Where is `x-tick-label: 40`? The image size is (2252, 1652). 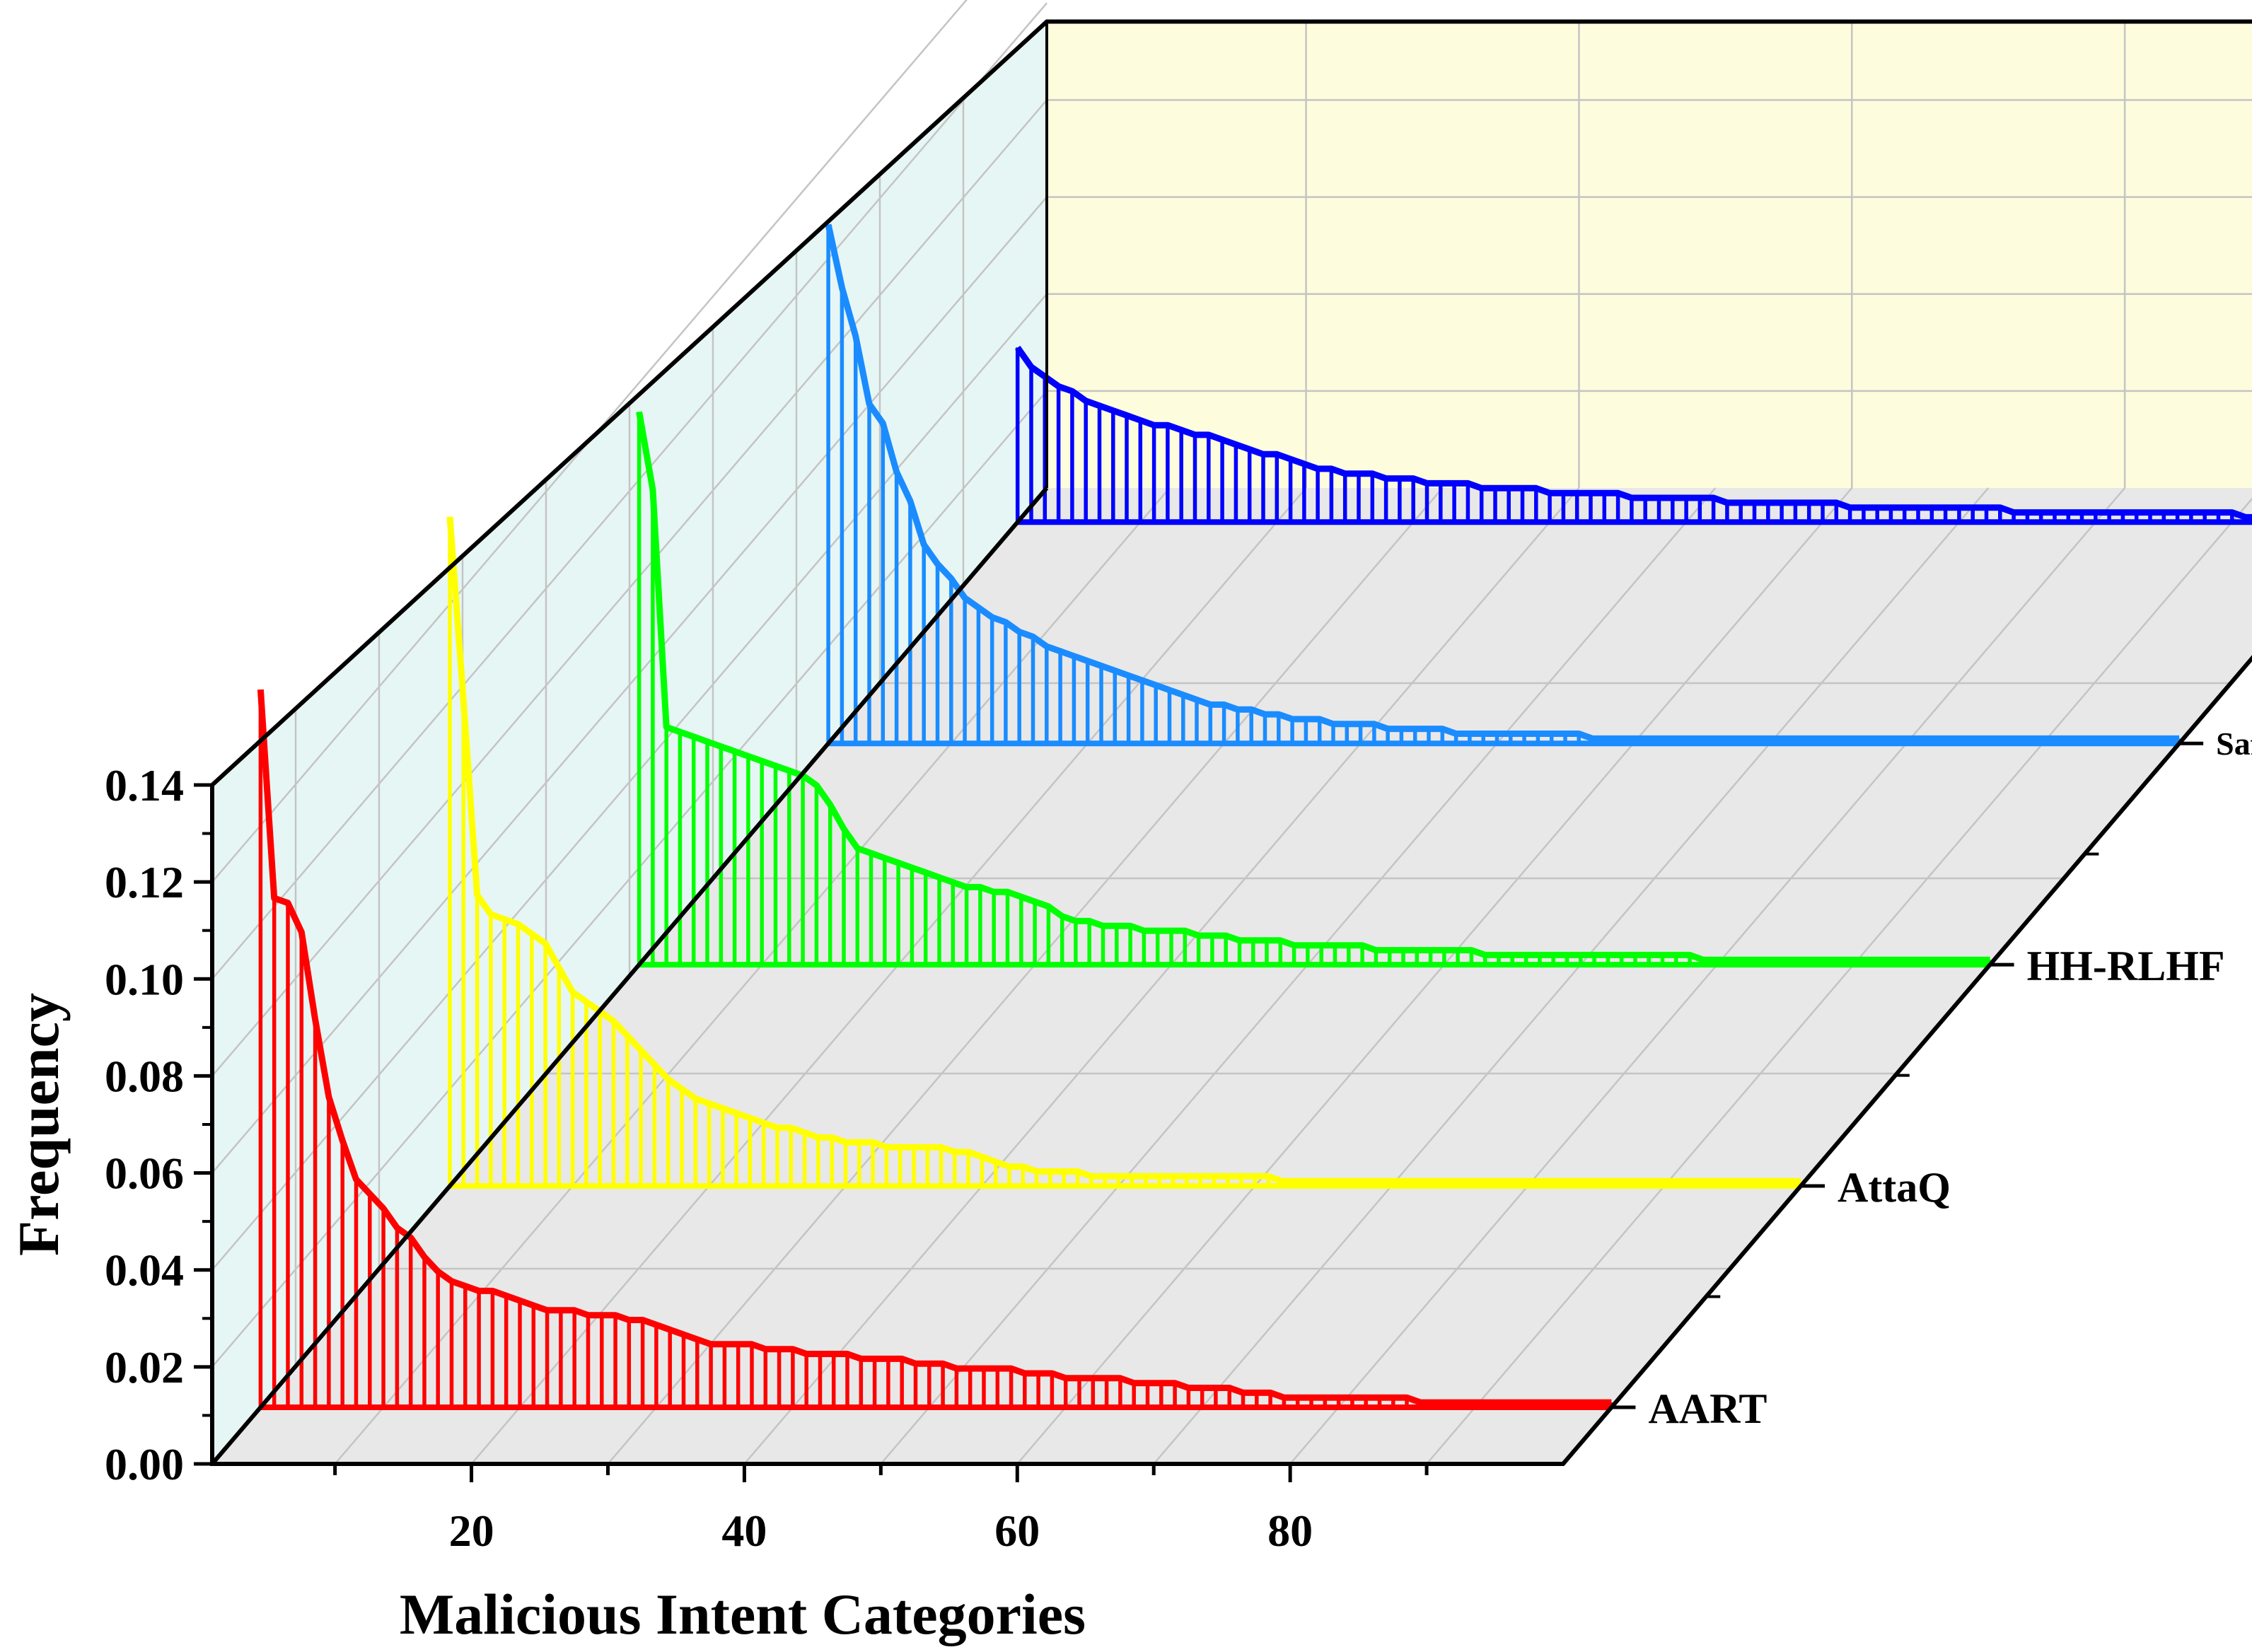
x-tick-label: 40 is located at coordinates (744, 1531).